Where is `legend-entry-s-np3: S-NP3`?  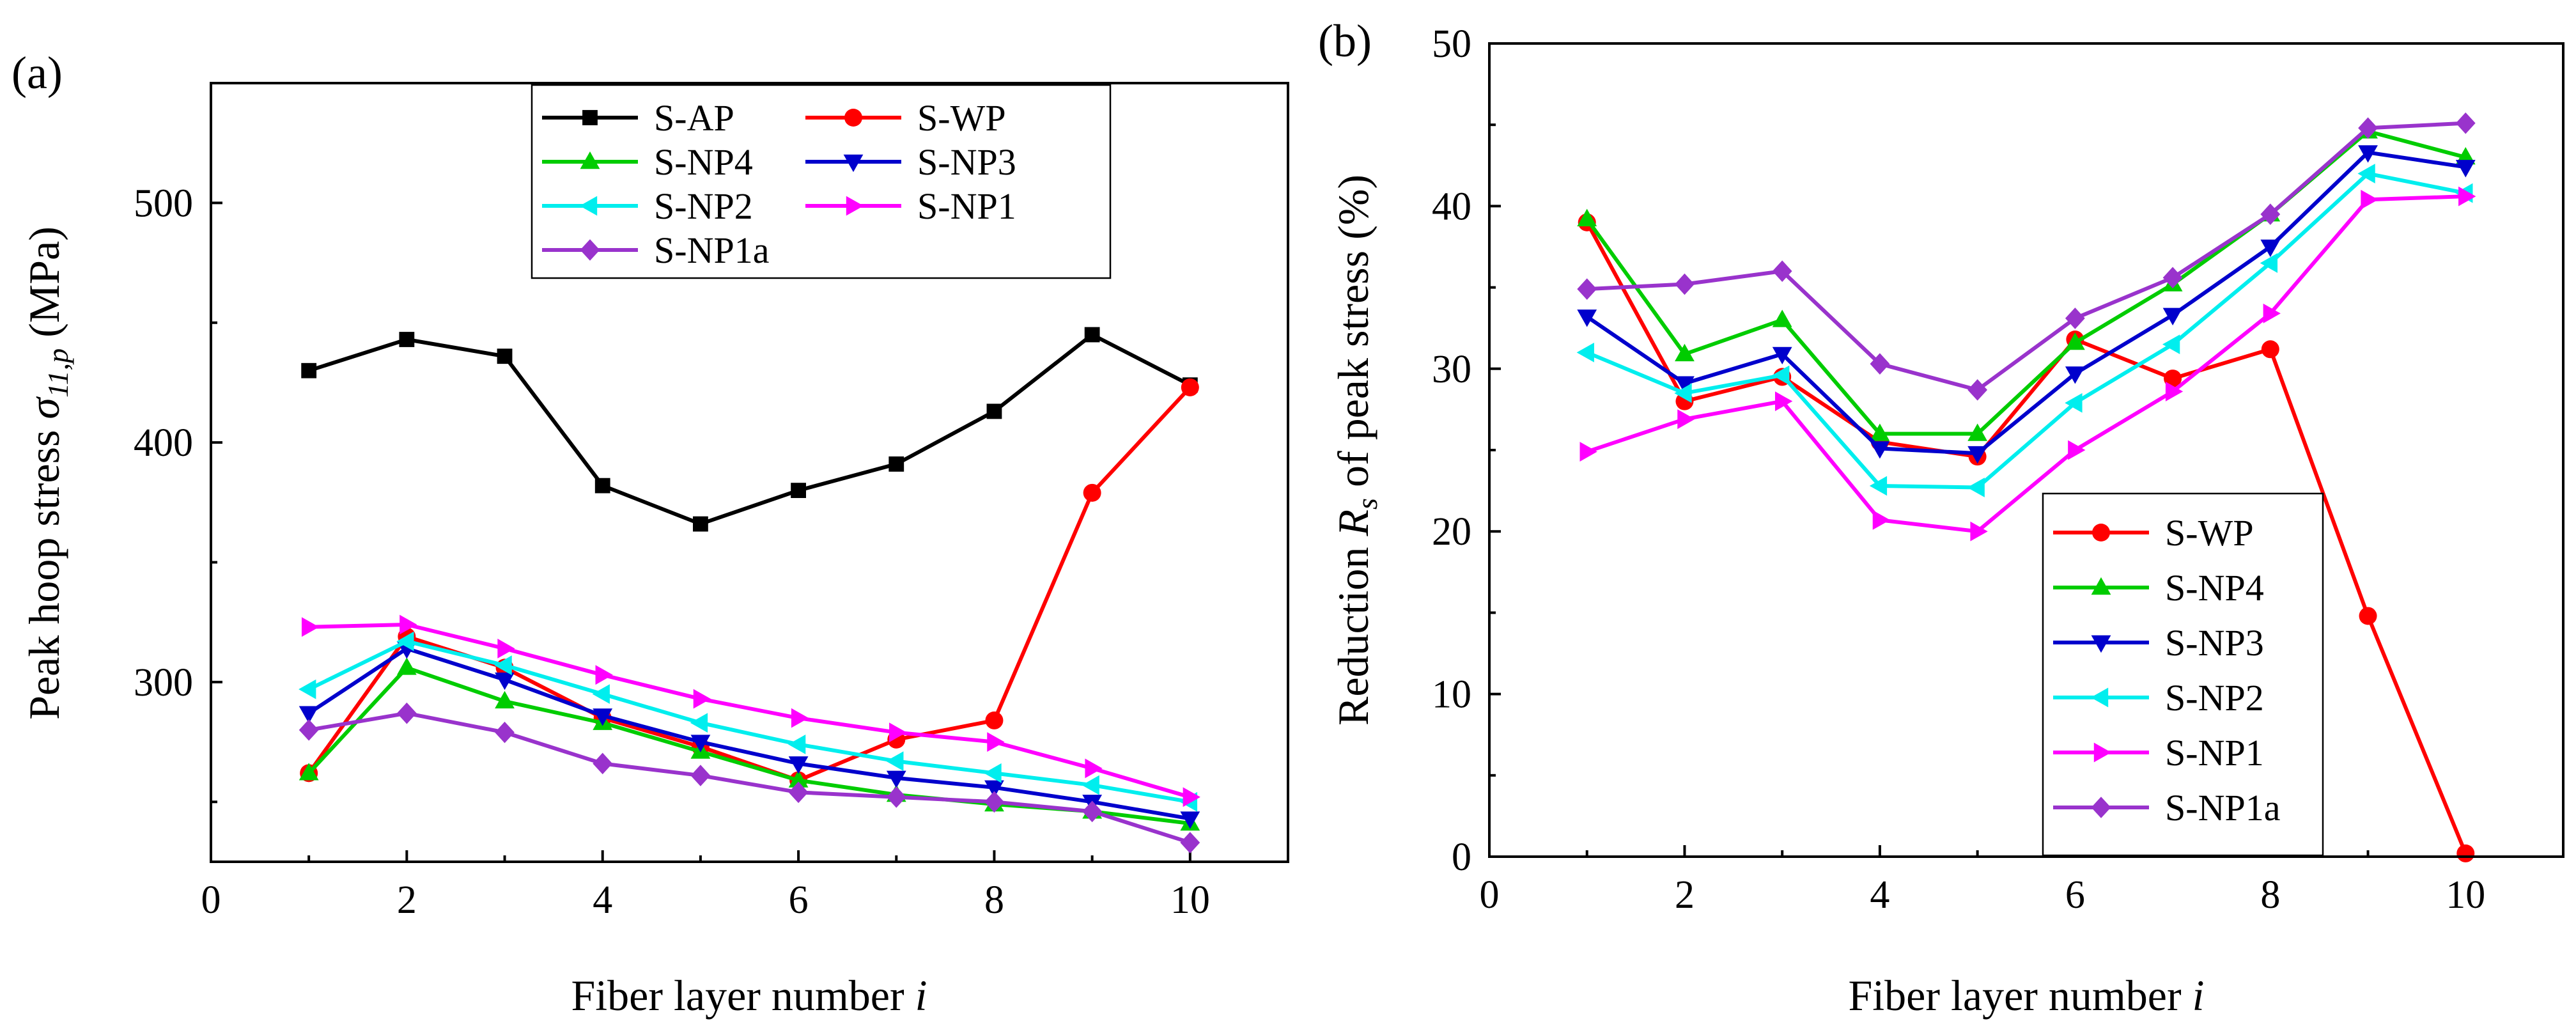 legend-entry-s-np3: S-NP3 is located at coordinates (910, 162).